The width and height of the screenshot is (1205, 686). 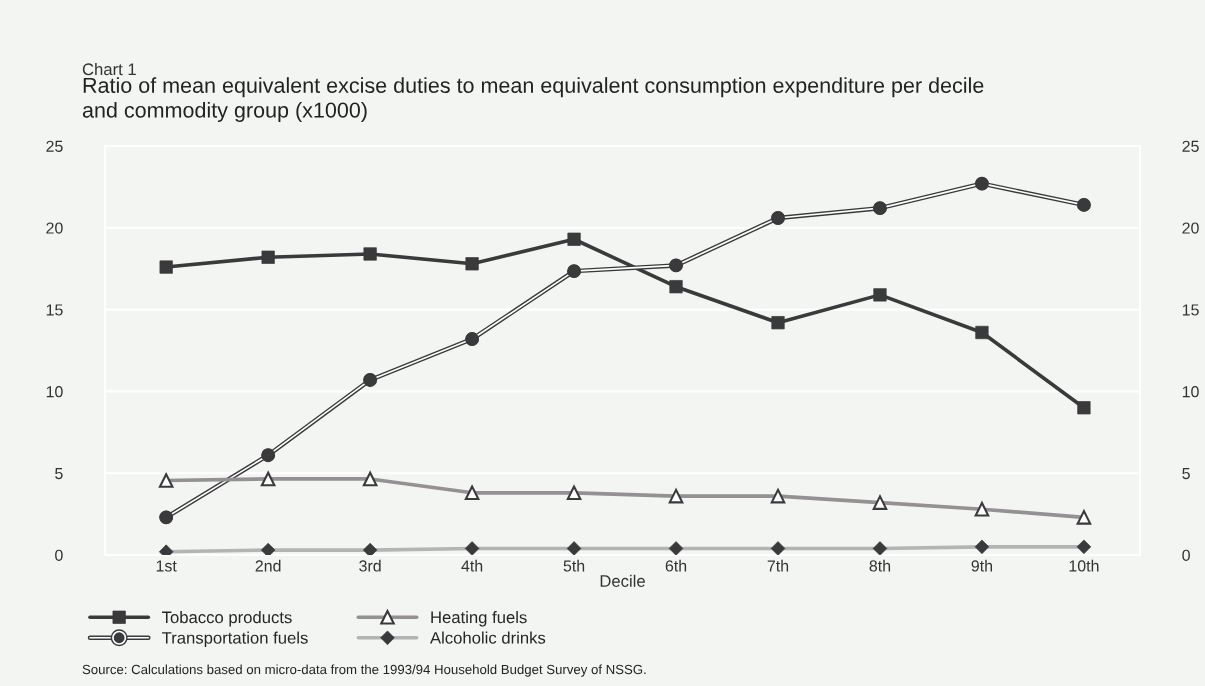 What do you see at coordinates (676, 565) in the screenshot?
I see `x-tick-label: 6th` at bounding box center [676, 565].